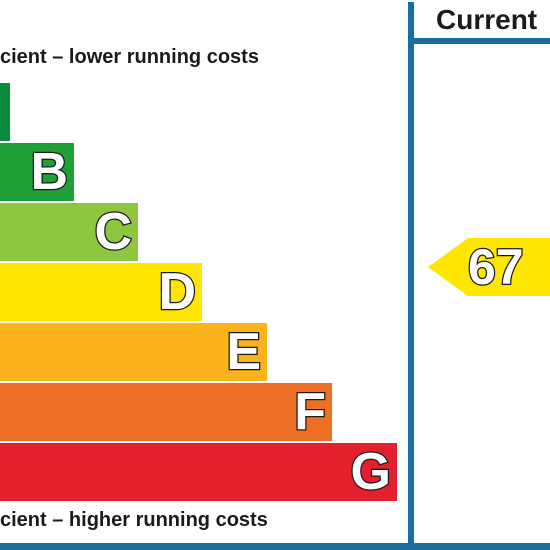  Describe the element at coordinates (101, 292) in the screenshot. I see `band-d: D` at that location.